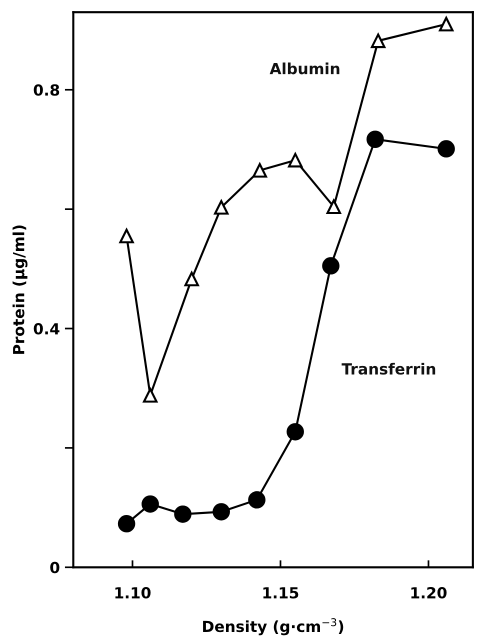 The image size is (487, 641). What do you see at coordinates (47, 90) in the screenshot?
I see `y-tick-label: 0.8` at bounding box center [47, 90].